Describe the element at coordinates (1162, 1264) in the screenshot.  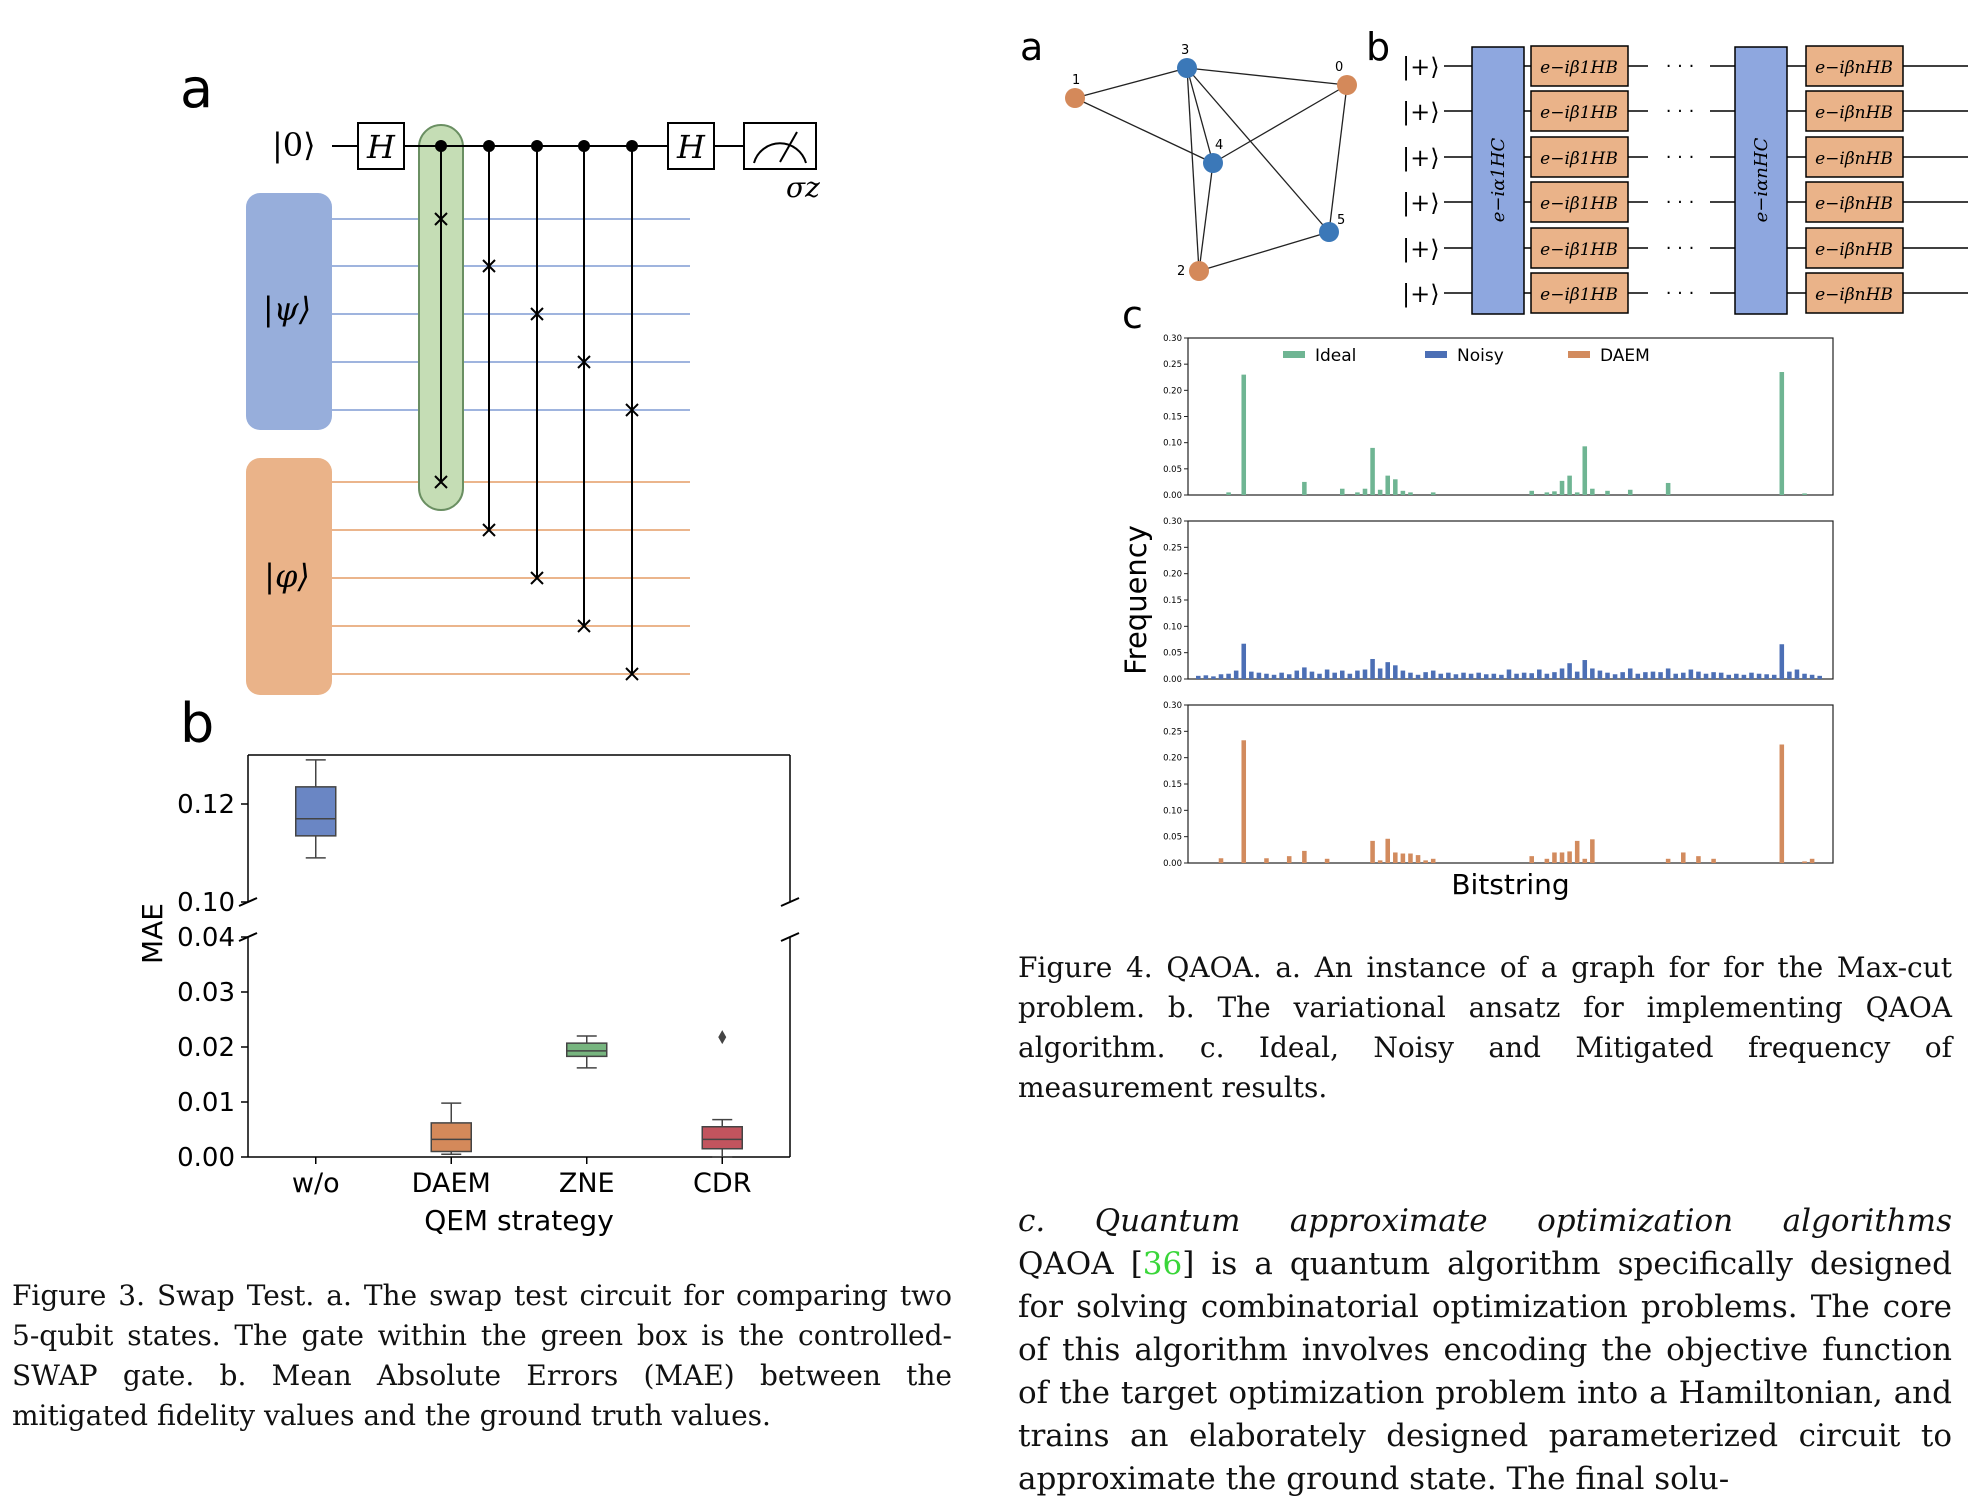
I see `citation-link: 36` at that location.